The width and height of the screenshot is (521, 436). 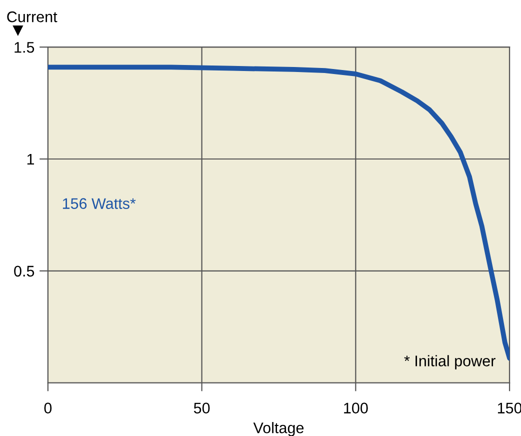 What do you see at coordinates (32, 16) in the screenshot?
I see `y-axis-title: Current` at bounding box center [32, 16].